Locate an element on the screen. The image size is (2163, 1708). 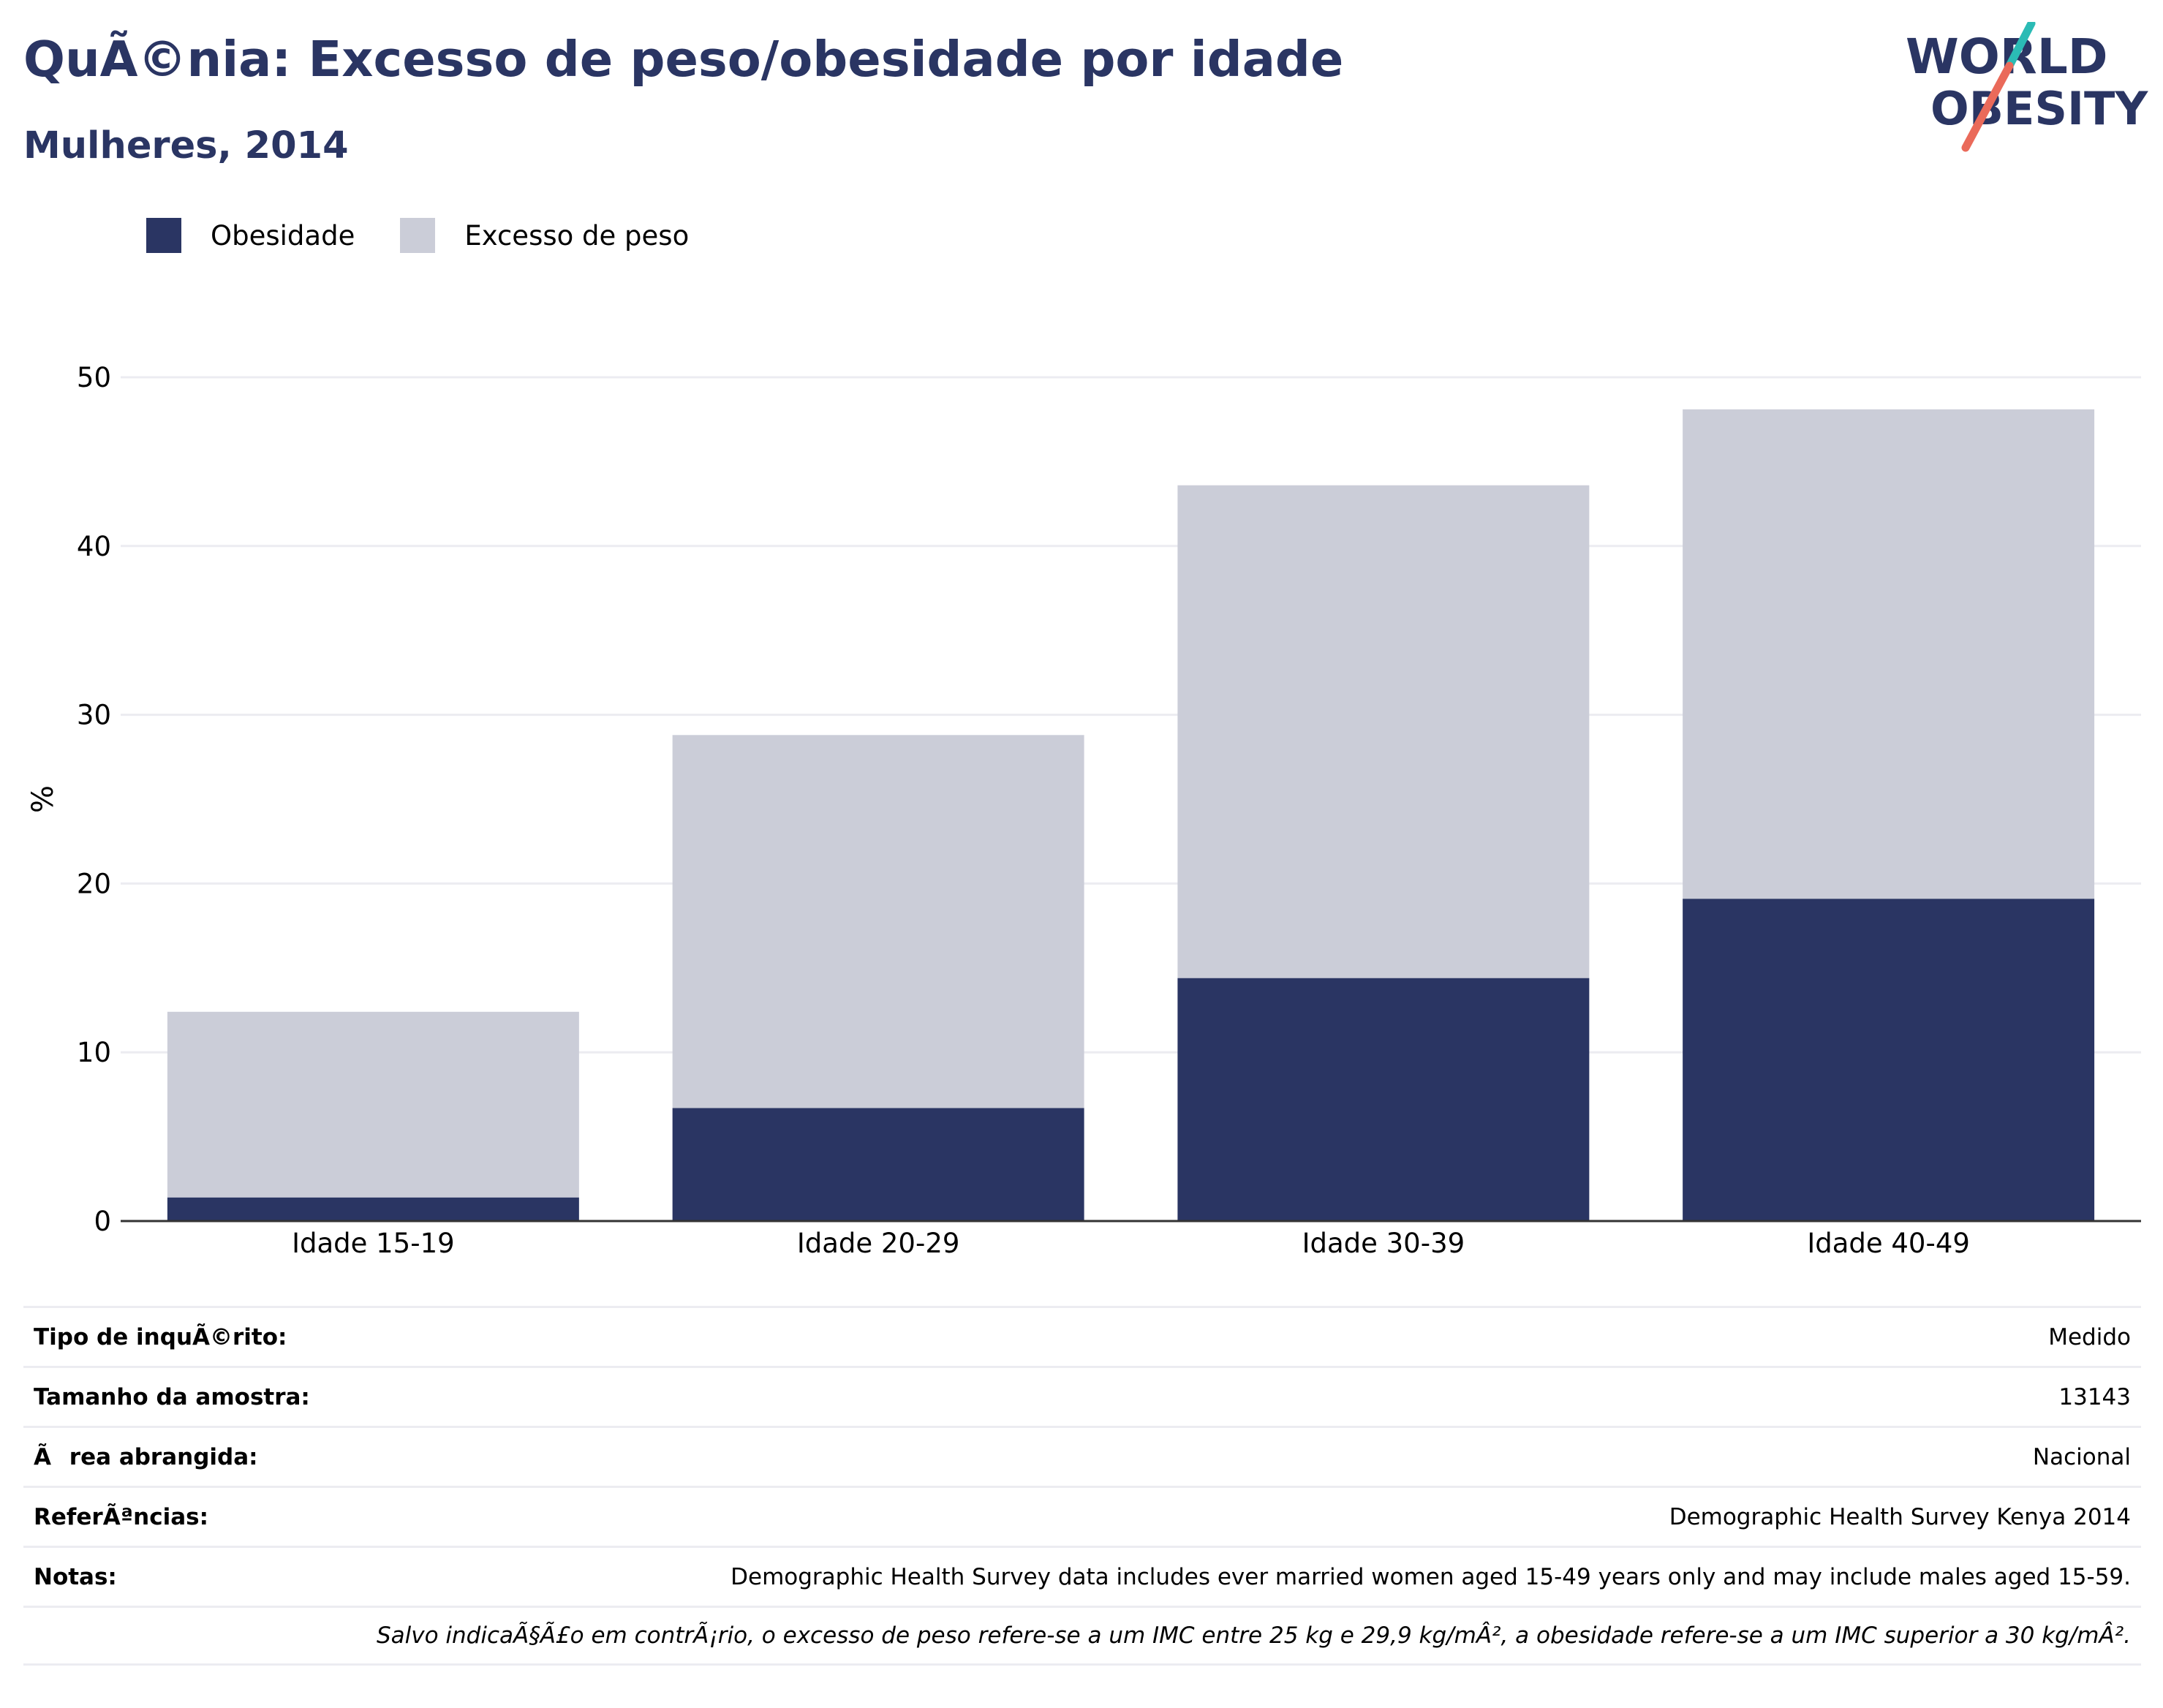
x-tick-label: Idade 15-19 is located at coordinates (374, 1243).